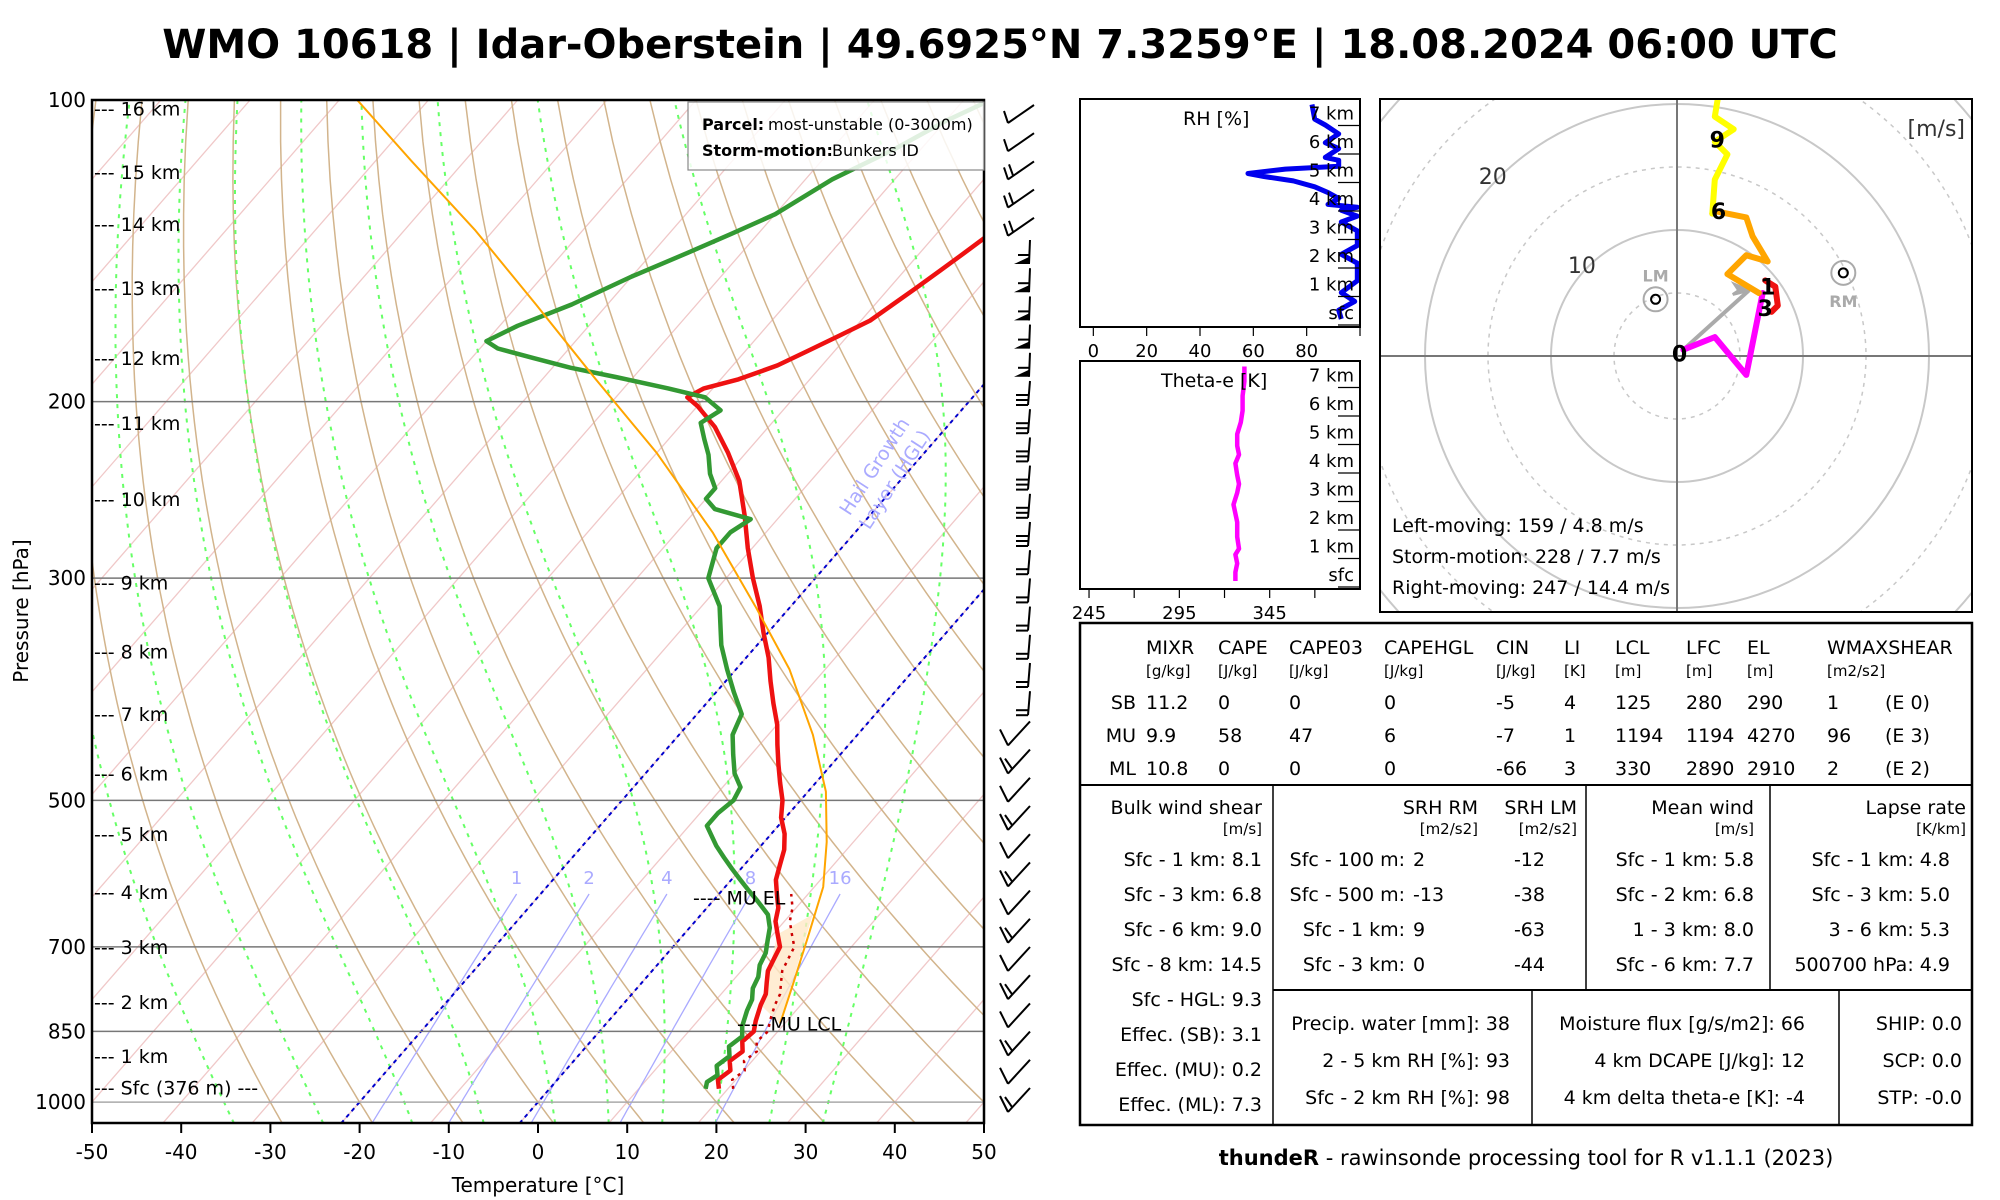 The width and height of the screenshot is (2000, 1200). What do you see at coordinates (1684, 1098) in the screenshot?
I see `misc-row: 4 km delta theta-e [K]: -4` at bounding box center [1684, 1098].